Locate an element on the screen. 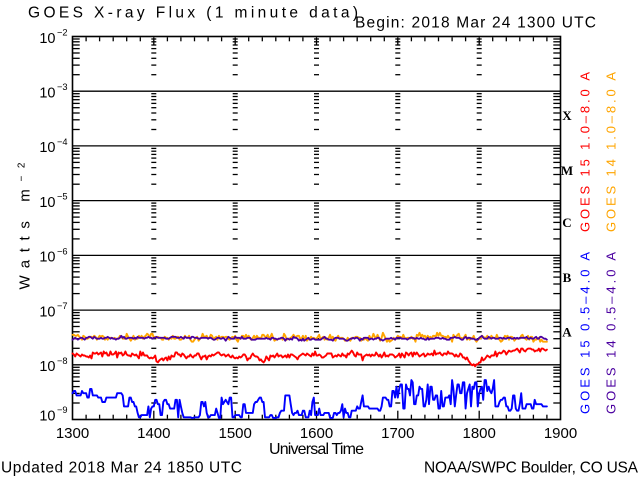 The width and height of the screenshot is (640, 480). svg-text: X is located at coordinates (567, 115).